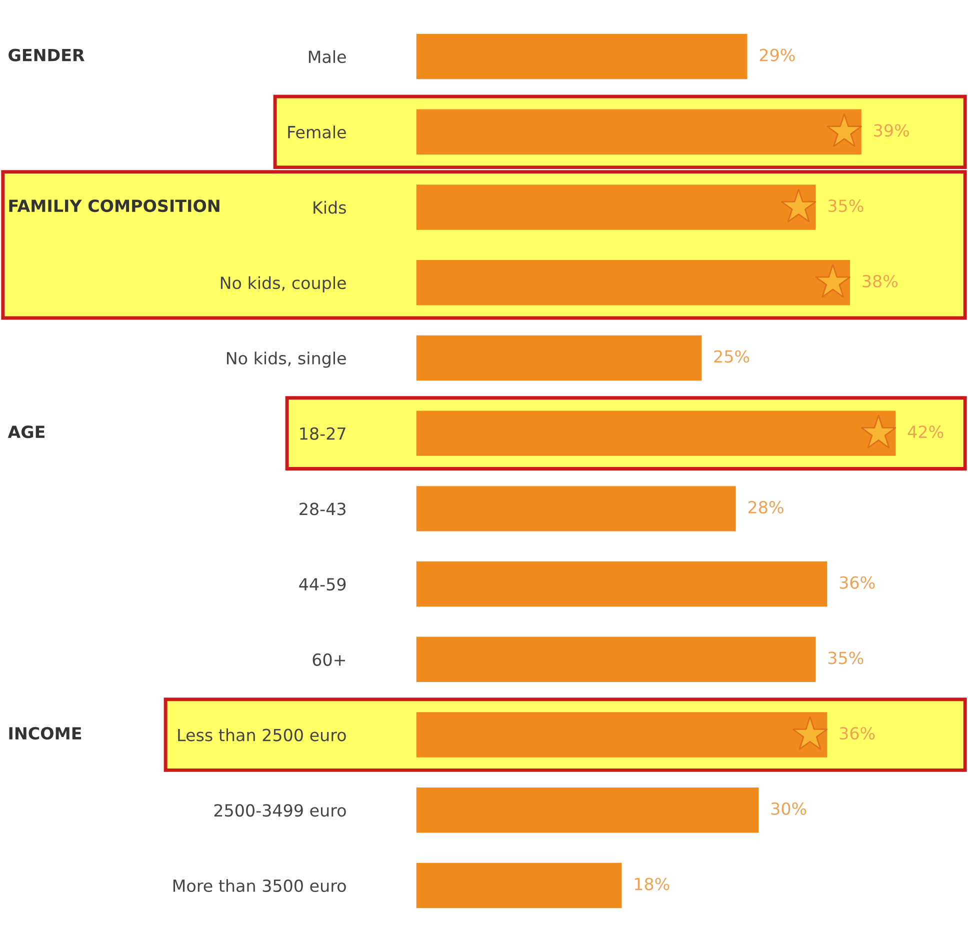 This screenshot has height=942, width=968. Describe the element at coordinates (322, 584) in the screenshot. I see `y-tick-label: 44-59` at that location.